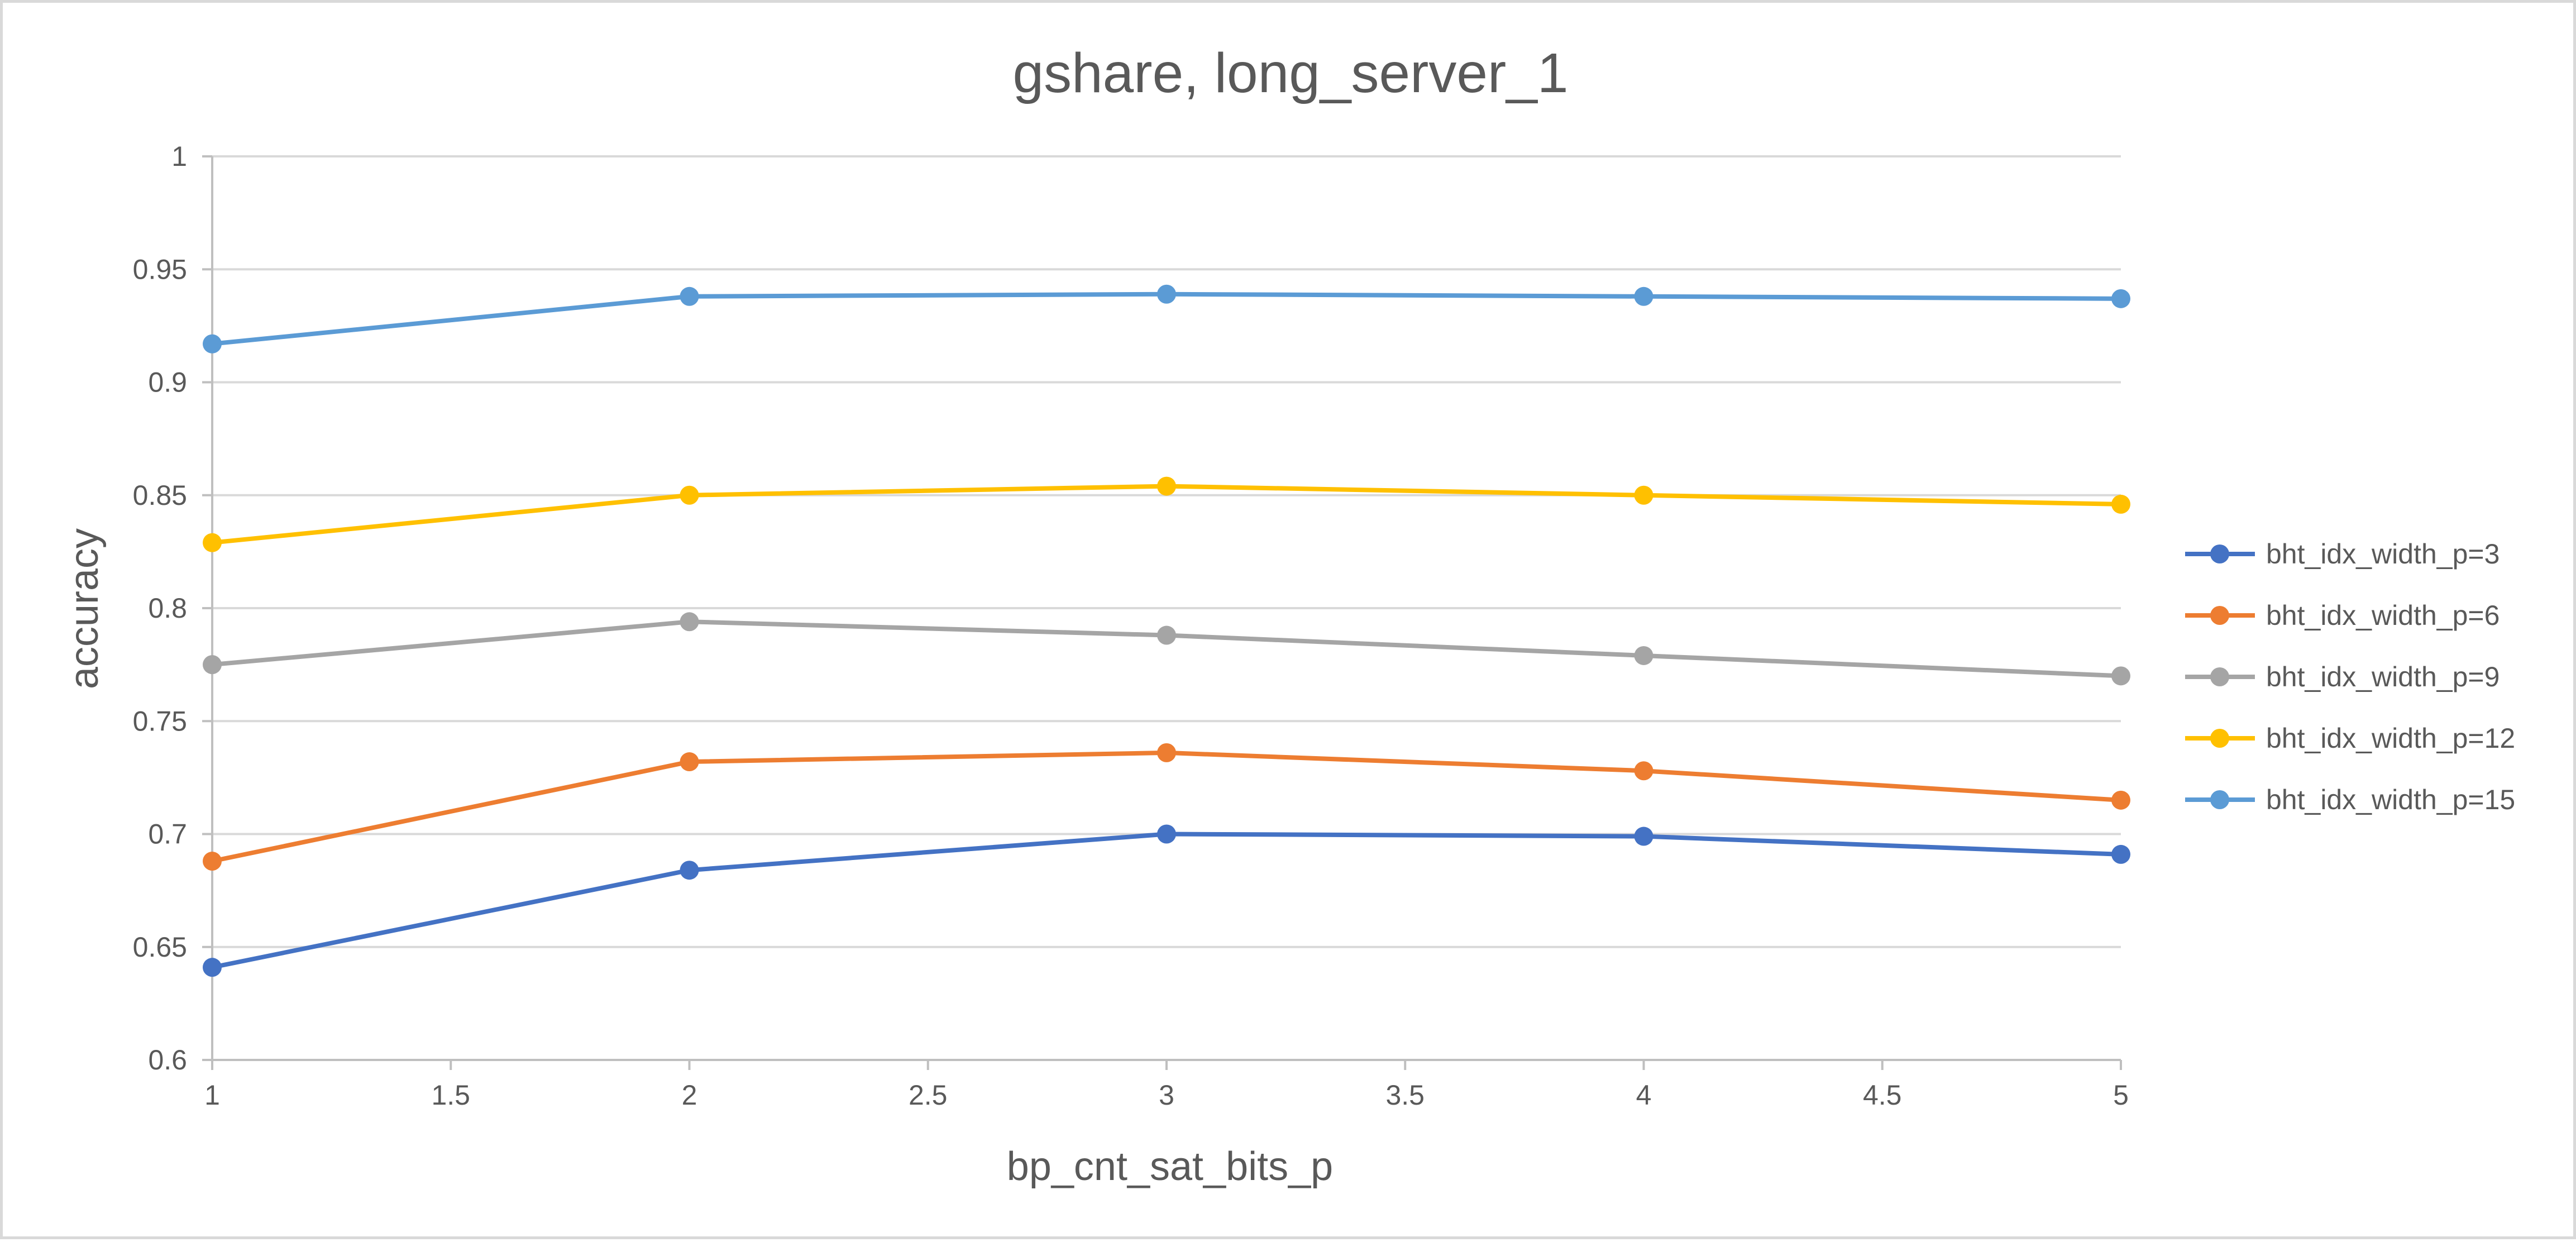 This screenshot has width=2576, height=1242. Describe the element at coordinates (2382, 676) in the screenshot. I see `legend-label: bht_idx_width_p=9` at that location.